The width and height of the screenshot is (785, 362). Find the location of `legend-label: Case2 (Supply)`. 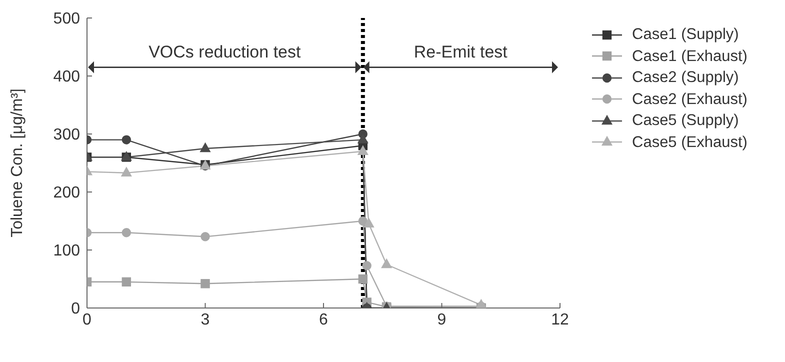

legend-label: Case2 (Supply) is located at coordinates (685, 78).